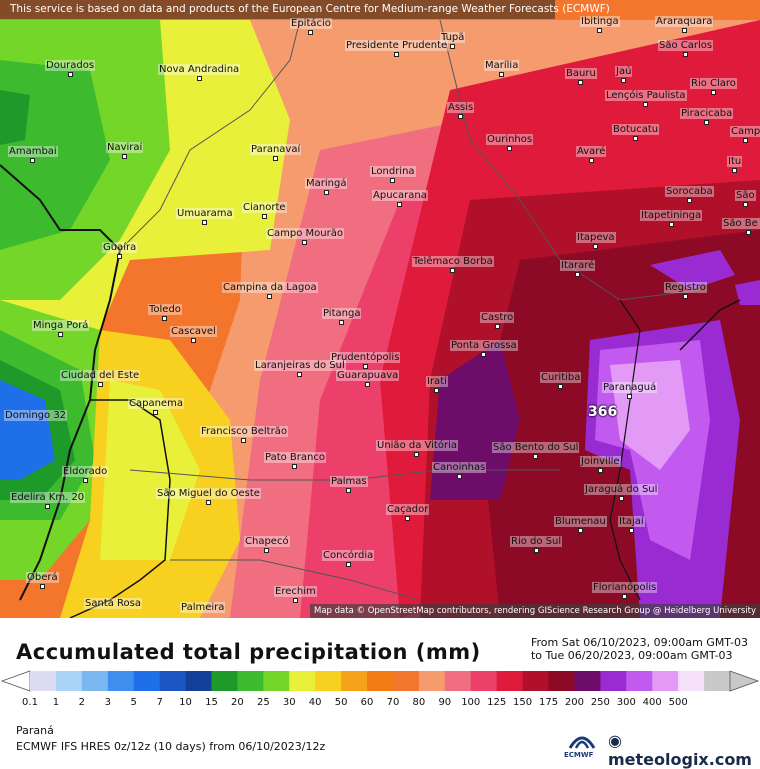 The width and height of the screenshot is (760, 769). What do you see at coordinates (646, 98) in the screenshot?
I see `city-lencois-paulista: Lençóis Paulista` at bounding box center [646, 98].